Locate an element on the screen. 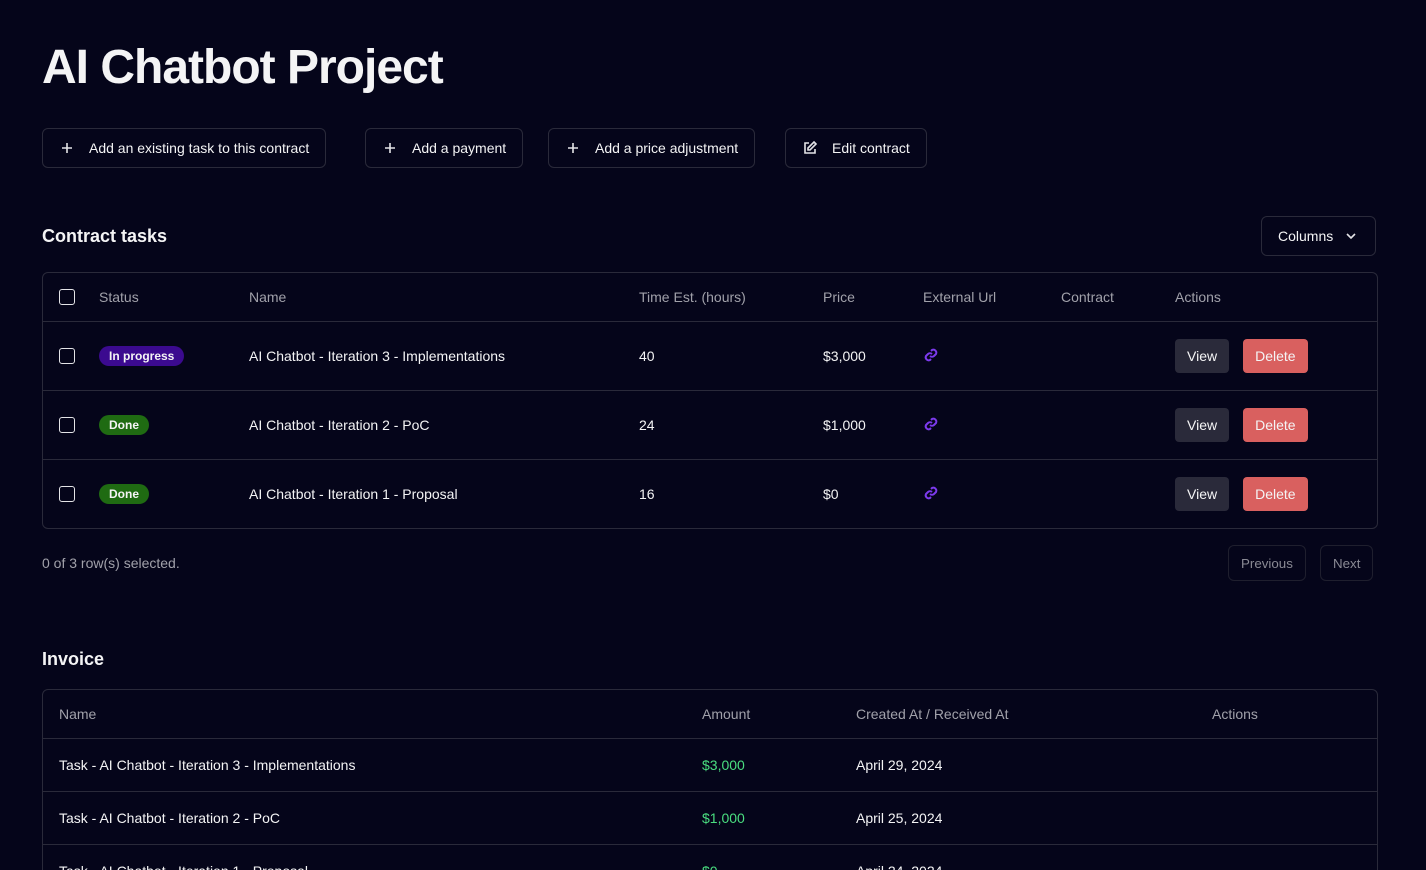 The height and width of the screenshot is (870, 1426). column-header: Status is located at coordinates (119, 297).